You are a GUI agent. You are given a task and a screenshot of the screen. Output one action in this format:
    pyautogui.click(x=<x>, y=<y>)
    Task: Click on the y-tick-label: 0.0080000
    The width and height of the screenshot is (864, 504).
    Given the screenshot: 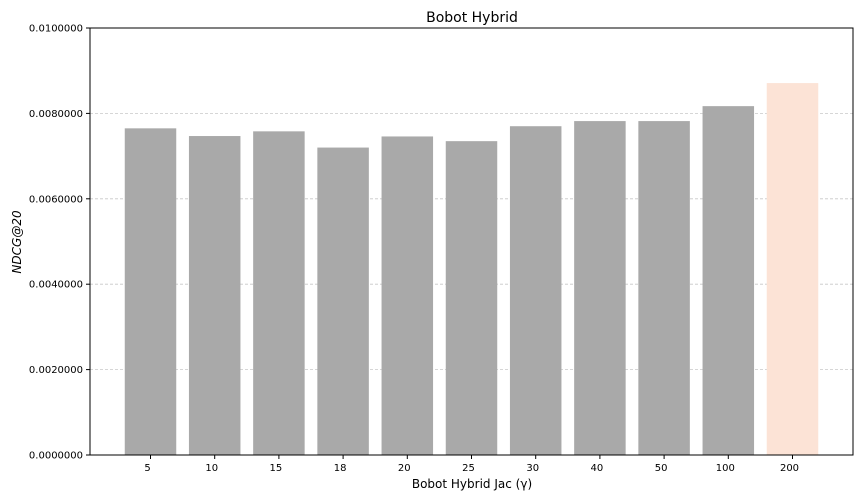 What is the action you would take?
    pyautogui.click(x=56, y=114)
    